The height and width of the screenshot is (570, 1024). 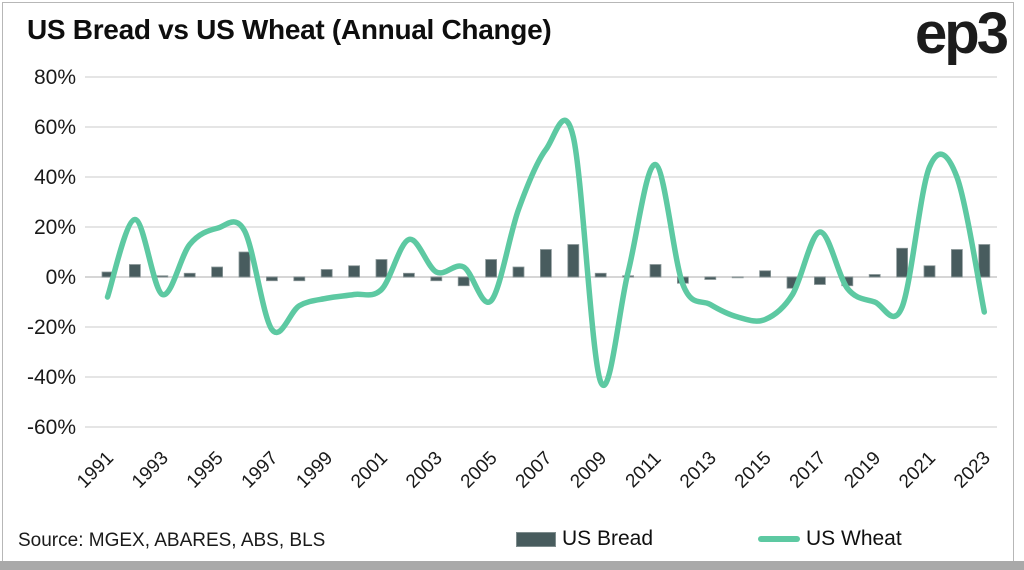 I want to click on x-tick-label: 2015, so click(x=753, y=470).